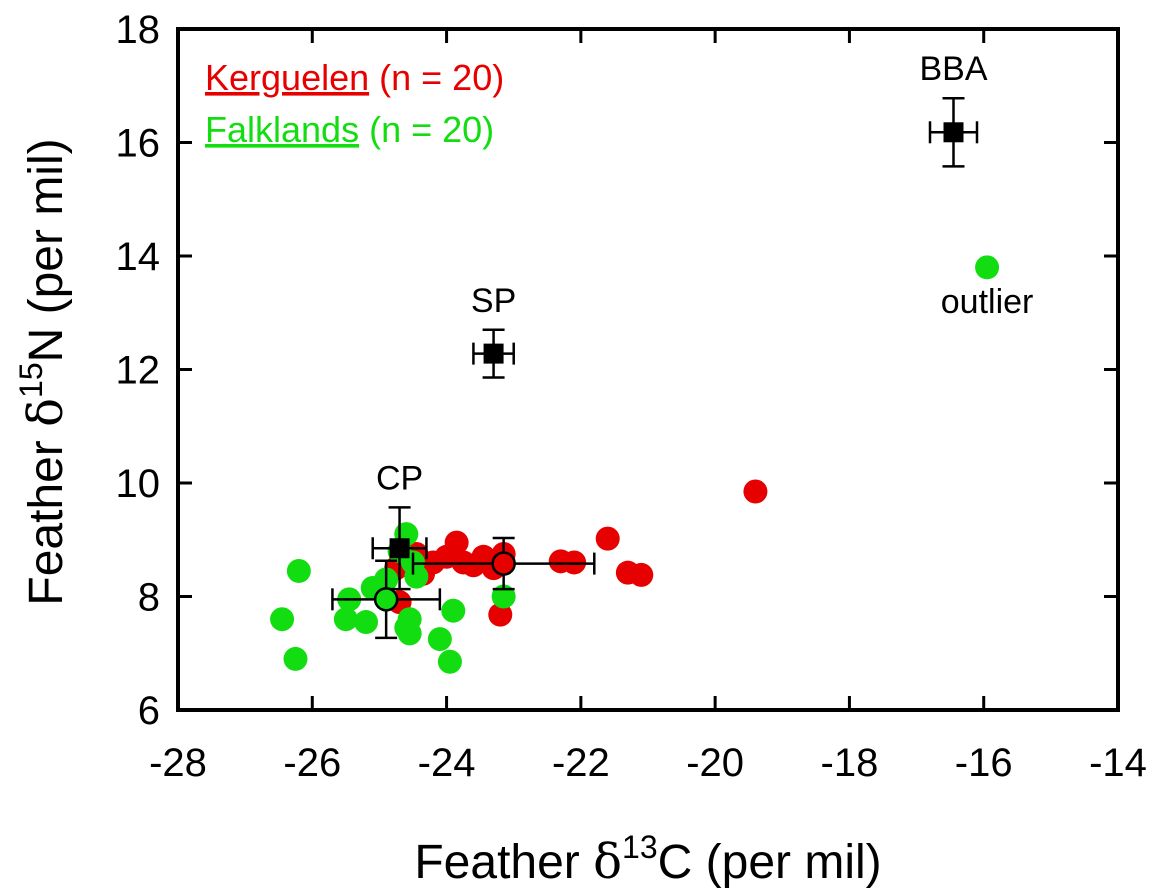  Describe the element at coordinates (386, 599) in the screenshot. I see `falklands-mean-marker` at that location.